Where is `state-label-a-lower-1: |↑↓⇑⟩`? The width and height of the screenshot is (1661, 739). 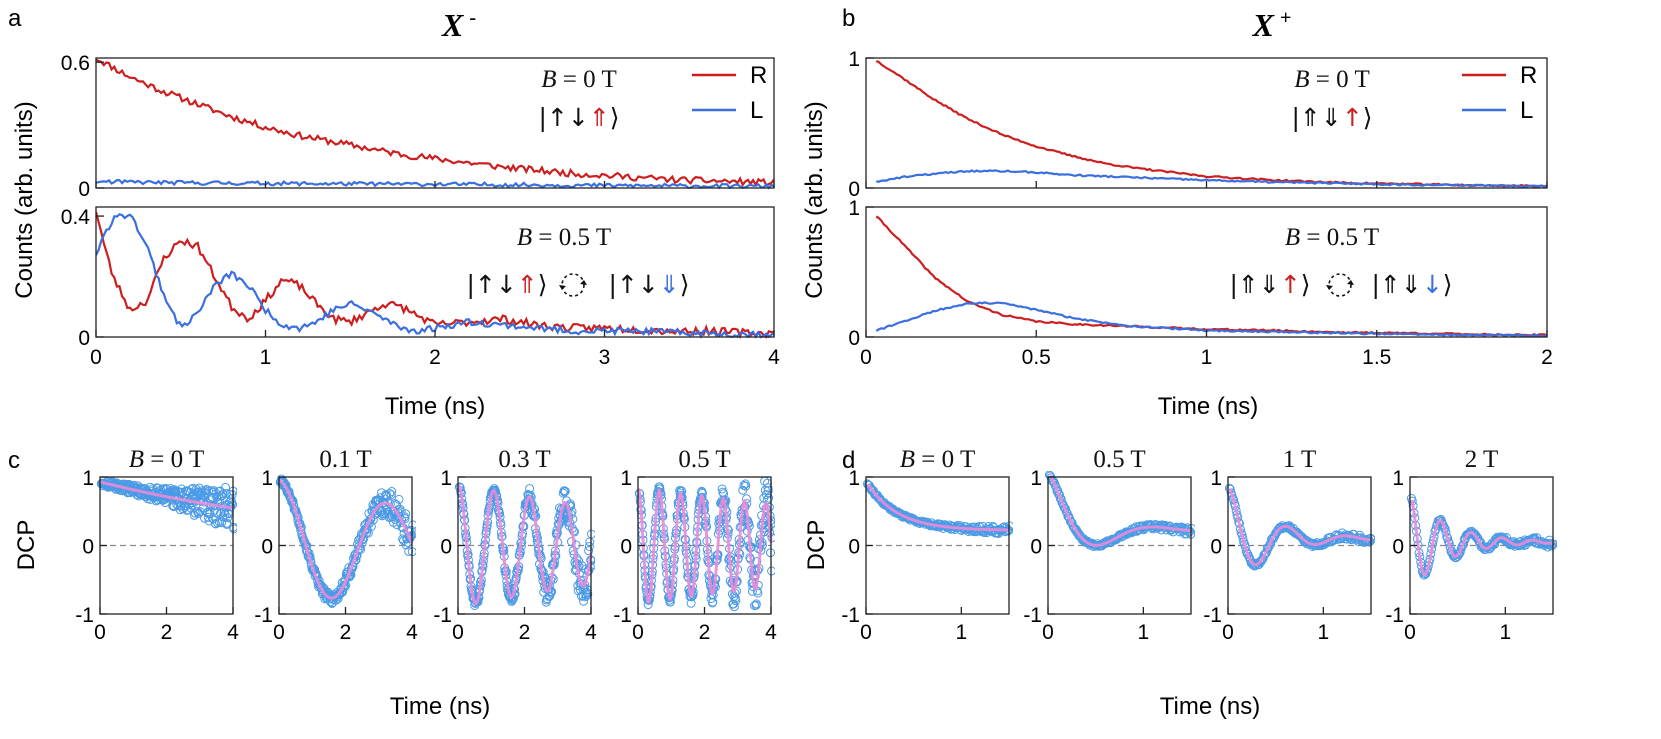 state-label-a-lower-1: |↑↓⇑⟩ is located at coordinates (506, 284).